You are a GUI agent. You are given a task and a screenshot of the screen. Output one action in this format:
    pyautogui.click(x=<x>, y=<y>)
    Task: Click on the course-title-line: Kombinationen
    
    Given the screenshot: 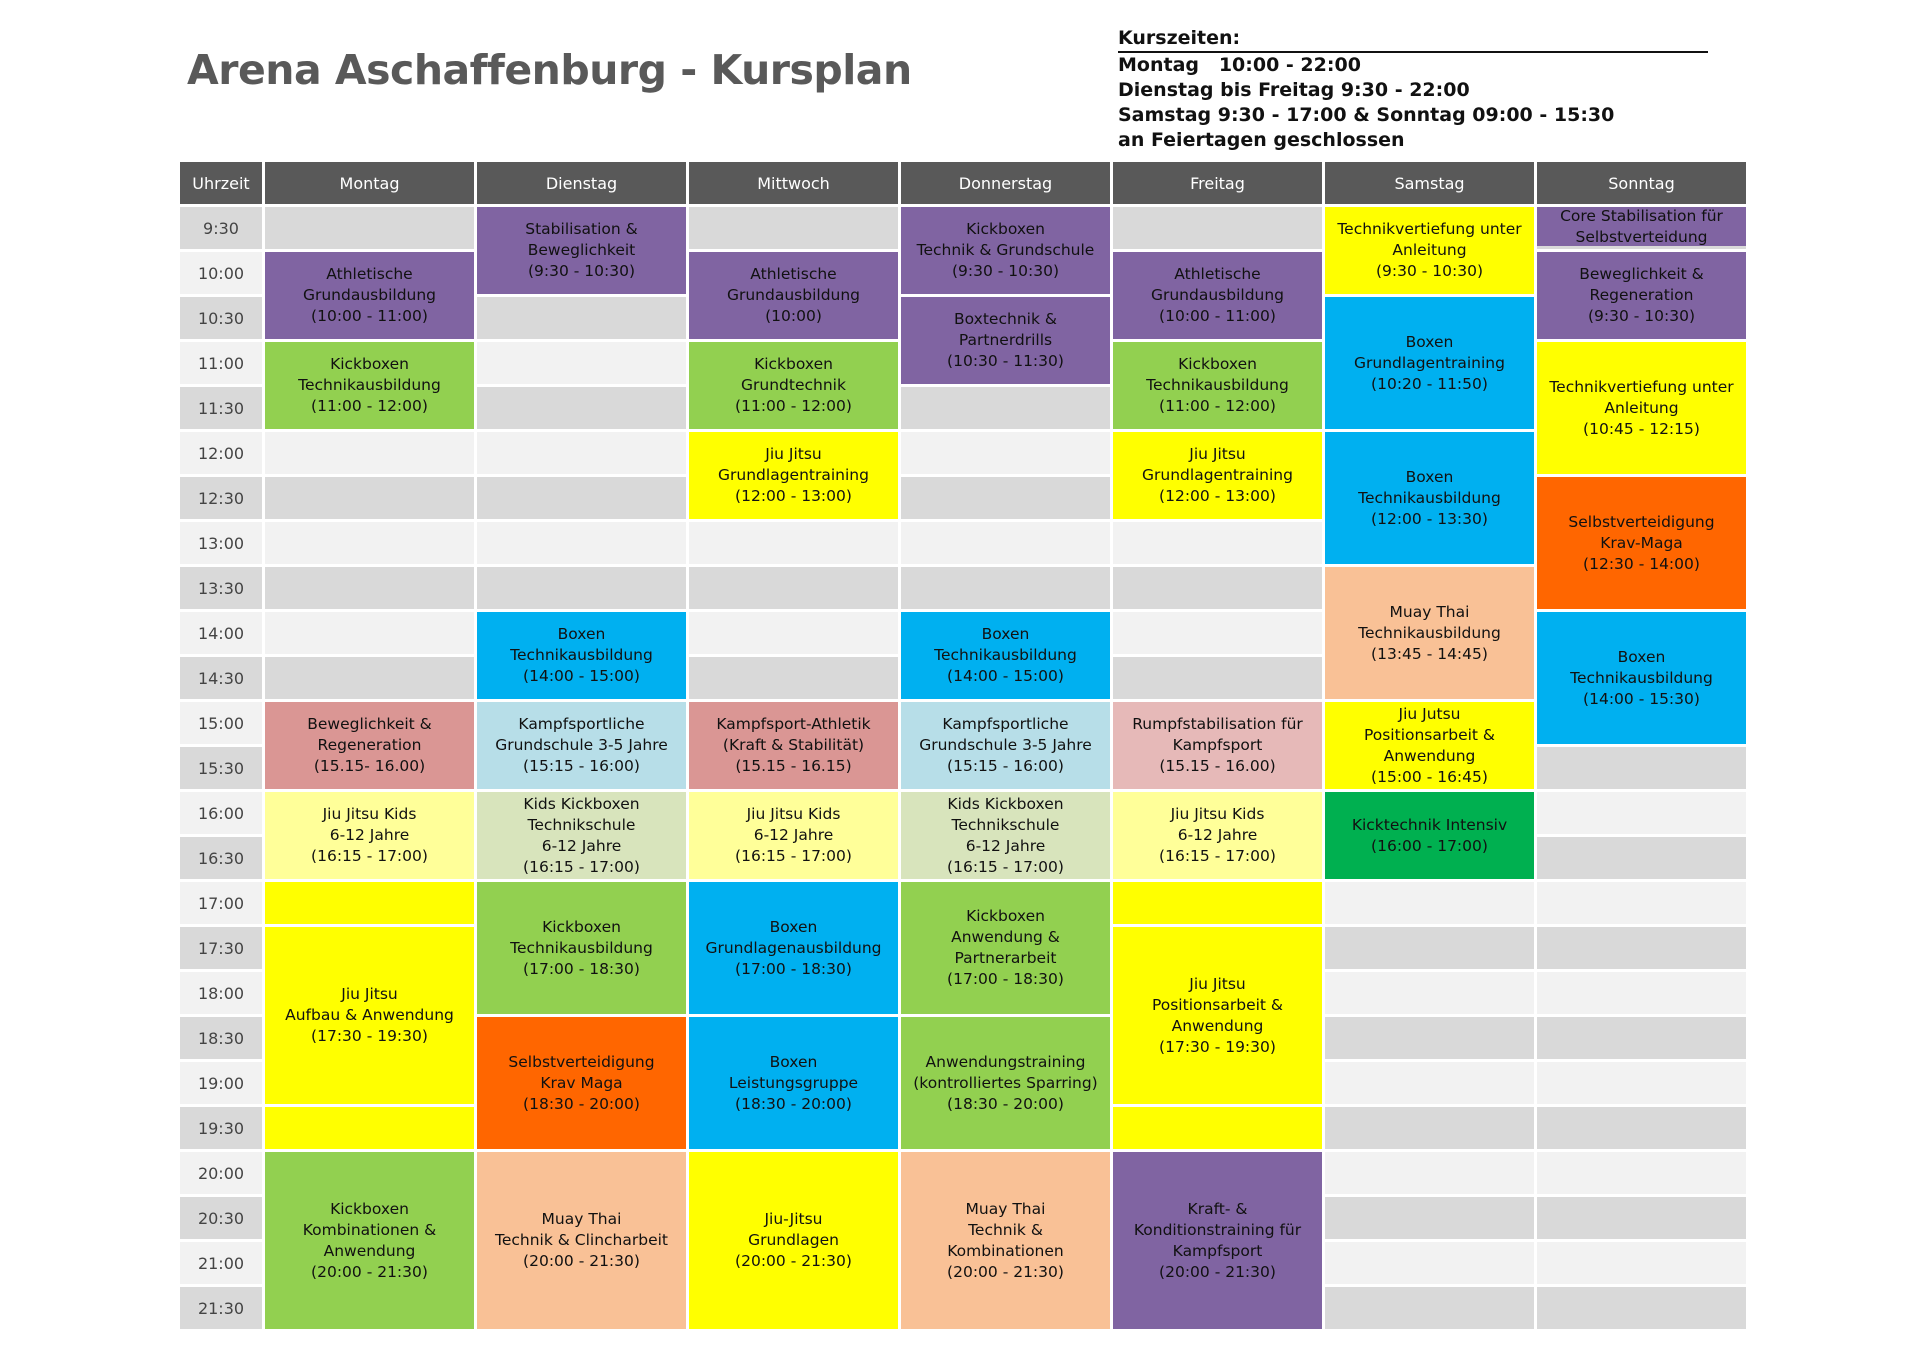 What is the action you would take?
    pyautogui.click(x=1005, y=1250)
    